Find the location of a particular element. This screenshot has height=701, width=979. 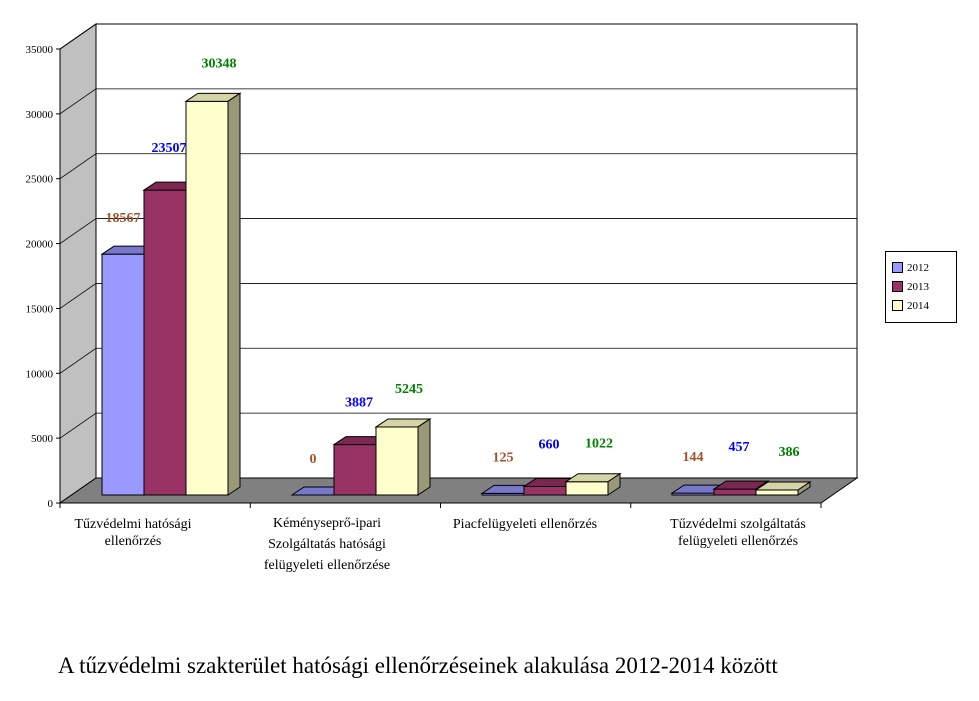

legend-label: 2013 is located at coordinates (918, 286).